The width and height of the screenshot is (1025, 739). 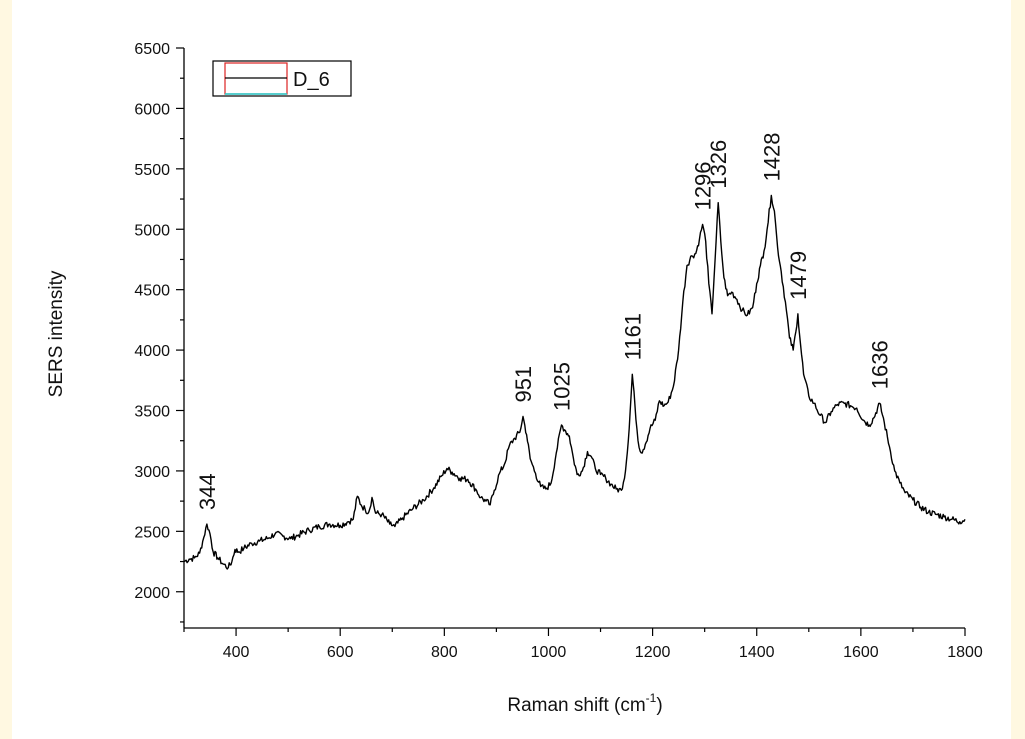 What do you see at coordinates (311, 80) in the screenshot?
I see `legend-label: D_6` at bounding box center [311, 80].